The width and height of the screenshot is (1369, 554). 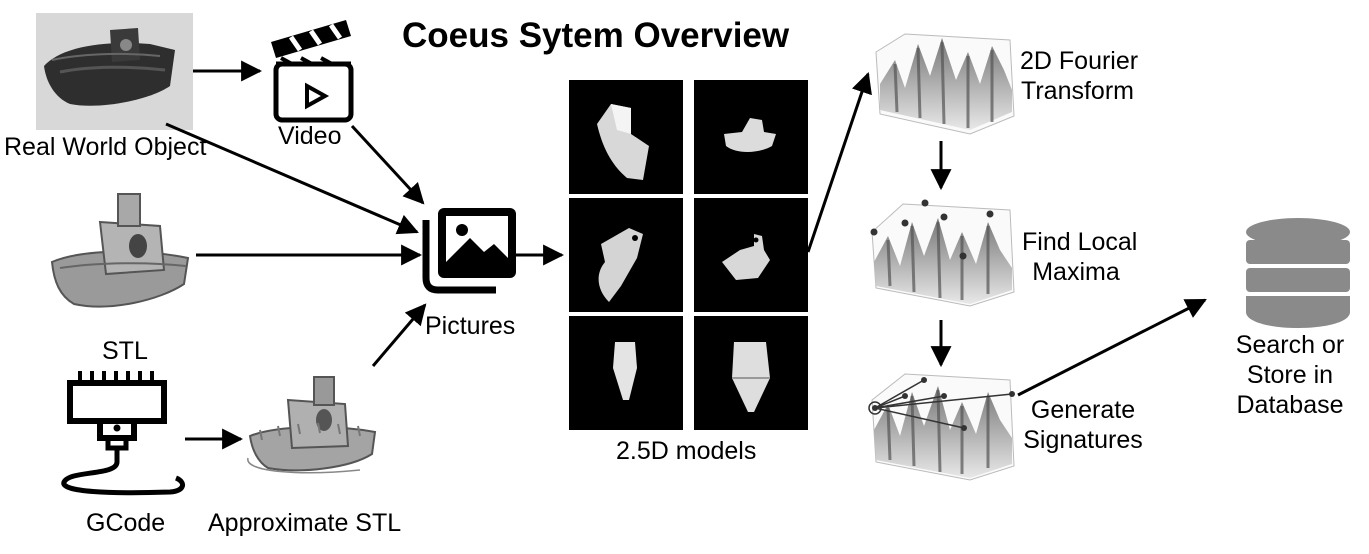 What do you see at coordinates (839, 162) in the screenshot?
I see `arrow-models-to-fourier` at bounding box center [839, 162].